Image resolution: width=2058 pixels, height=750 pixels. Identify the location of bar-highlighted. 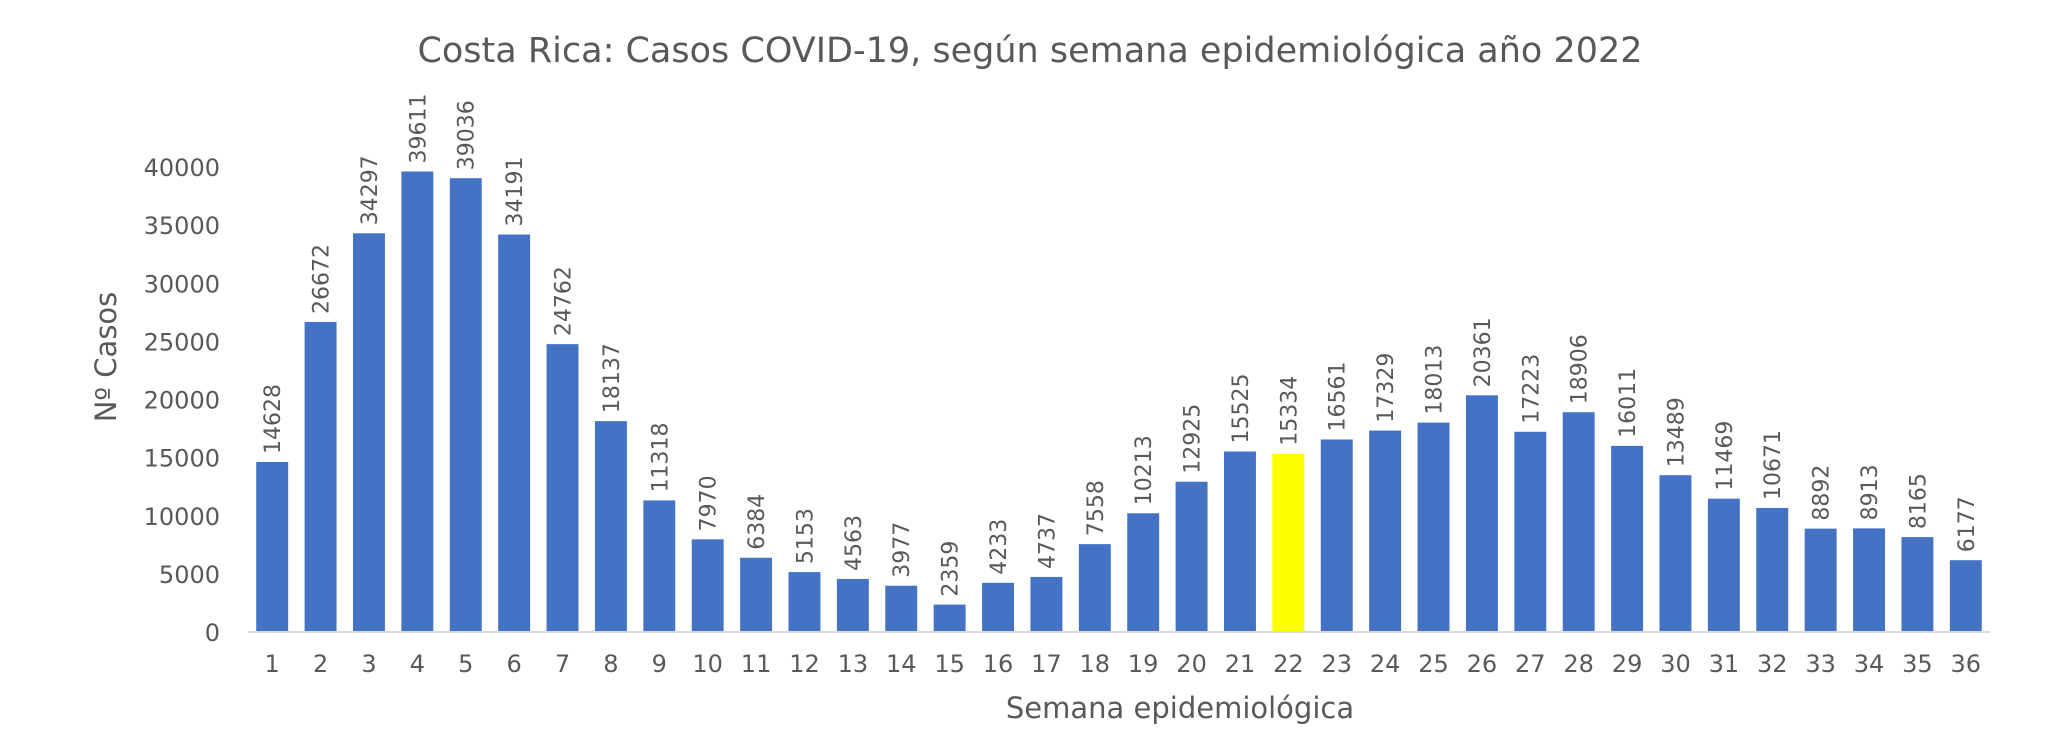
(1288, 542).